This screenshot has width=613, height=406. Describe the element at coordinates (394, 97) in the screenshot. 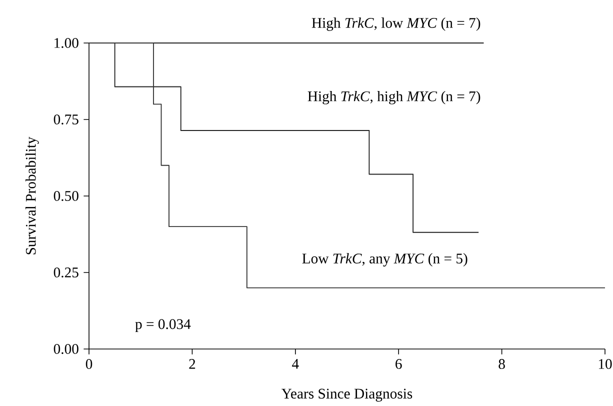

I see `series-label: High TrkC, high MYC (n = 7)` at that location.